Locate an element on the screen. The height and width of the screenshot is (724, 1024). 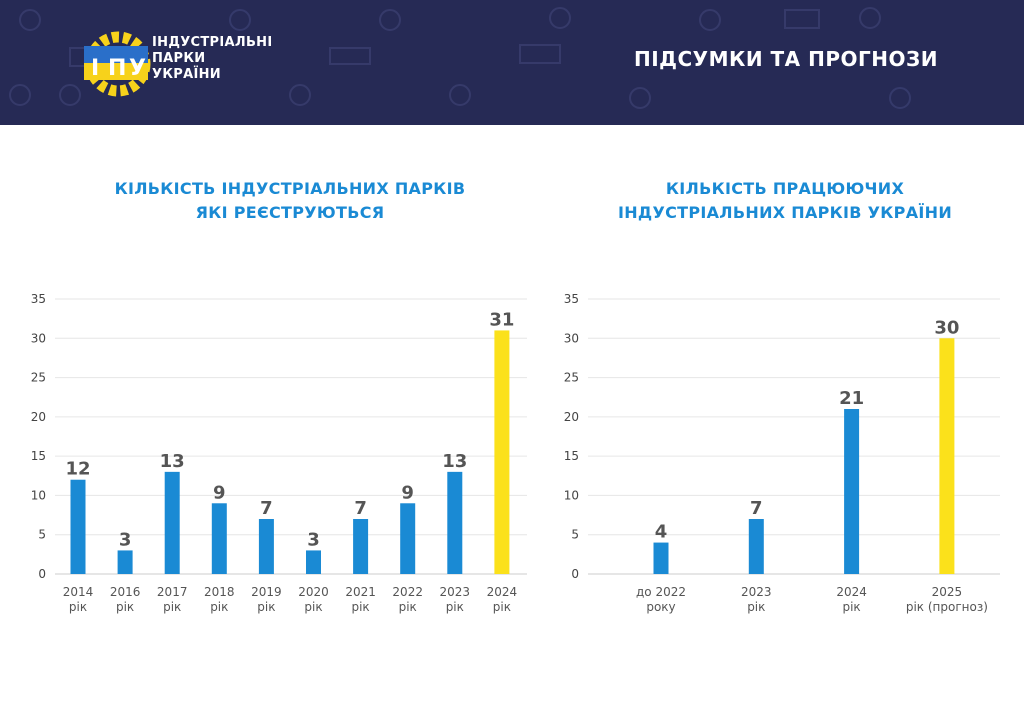
logo-letter: І is located at coordinates (95, 68).